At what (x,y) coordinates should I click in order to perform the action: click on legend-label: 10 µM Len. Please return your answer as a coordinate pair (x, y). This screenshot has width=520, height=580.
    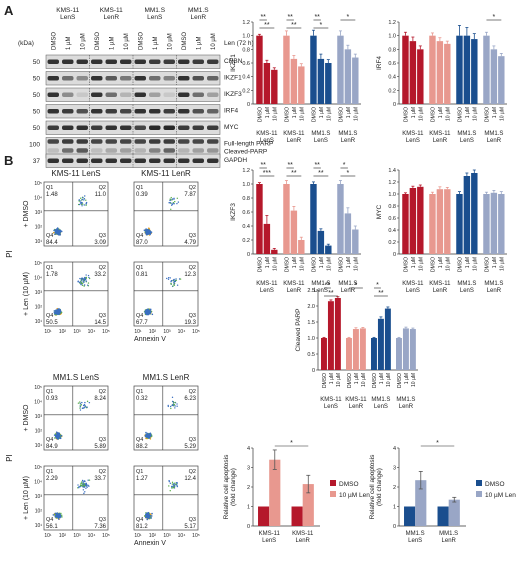
    Looking at the image, I should click on (500, 495).